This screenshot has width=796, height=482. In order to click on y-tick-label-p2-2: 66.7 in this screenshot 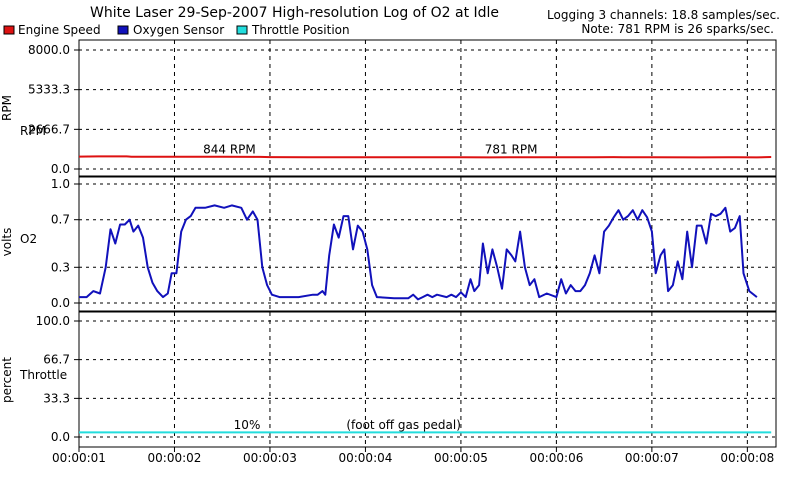, I will do `click(56, 360)`.